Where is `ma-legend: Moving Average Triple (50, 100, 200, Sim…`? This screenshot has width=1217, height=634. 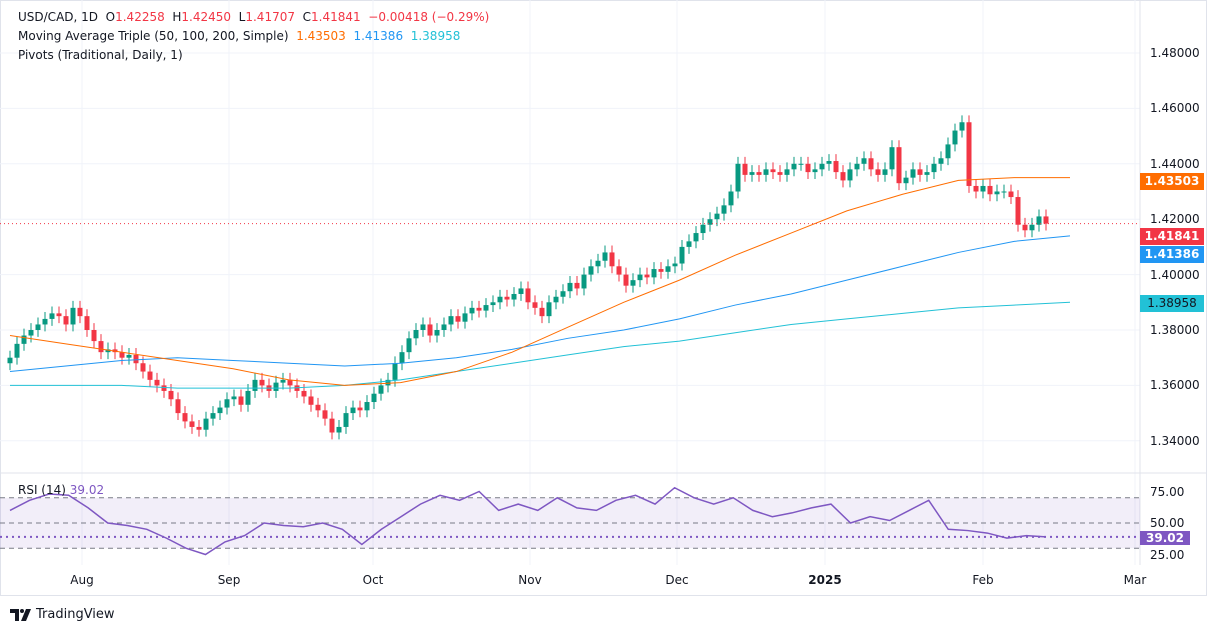
ma-legend: Moving Average Triple (50, 100, 200, Sim… is located at coordinates (239, 36).